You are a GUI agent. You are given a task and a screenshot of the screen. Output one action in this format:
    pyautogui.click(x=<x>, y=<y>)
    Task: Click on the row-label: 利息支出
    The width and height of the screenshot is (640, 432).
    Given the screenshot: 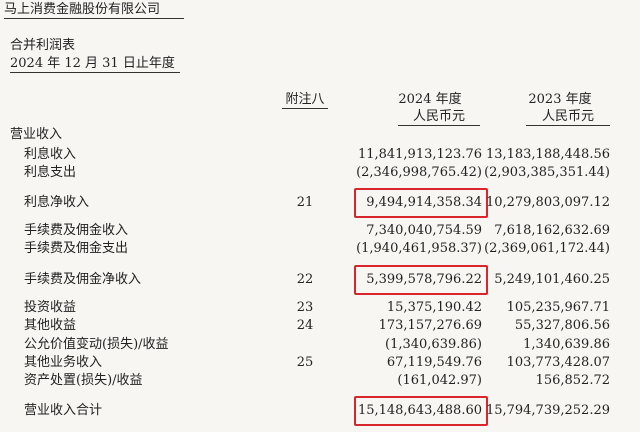 What is the action you would take?
    pyautogui.click(x=50, y=172)
    